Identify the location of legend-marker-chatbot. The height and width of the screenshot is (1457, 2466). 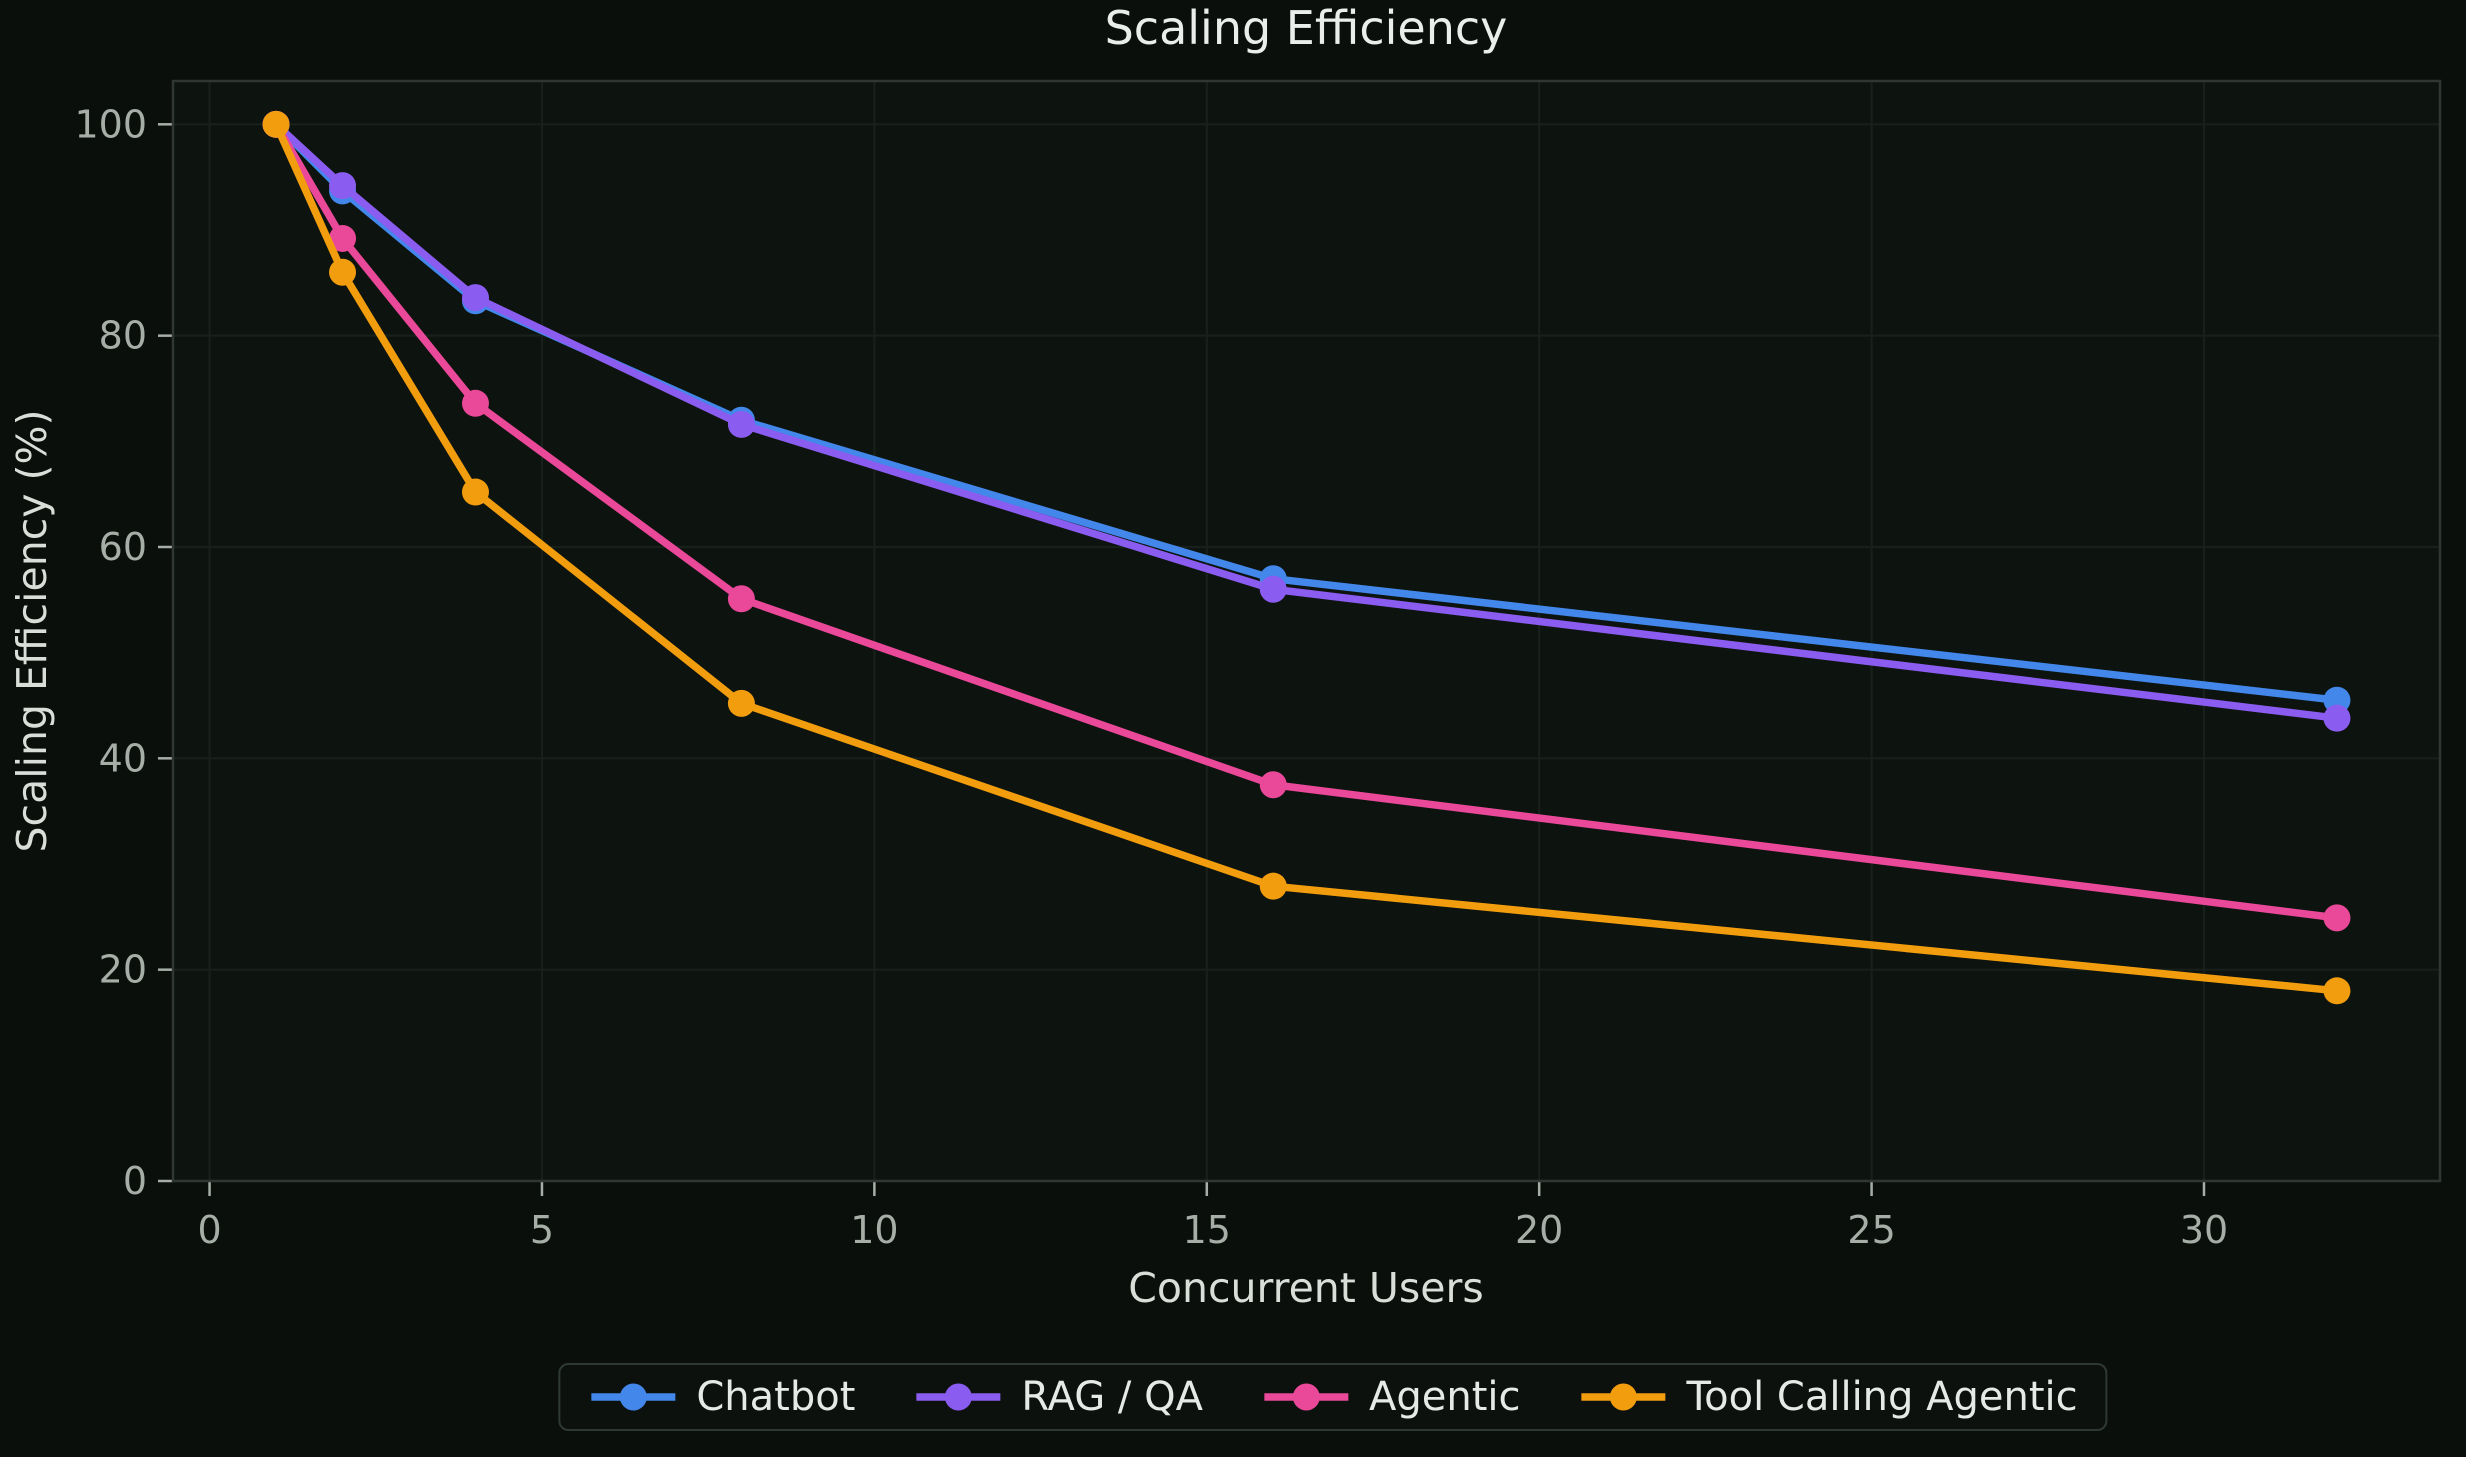
(633, 1397).